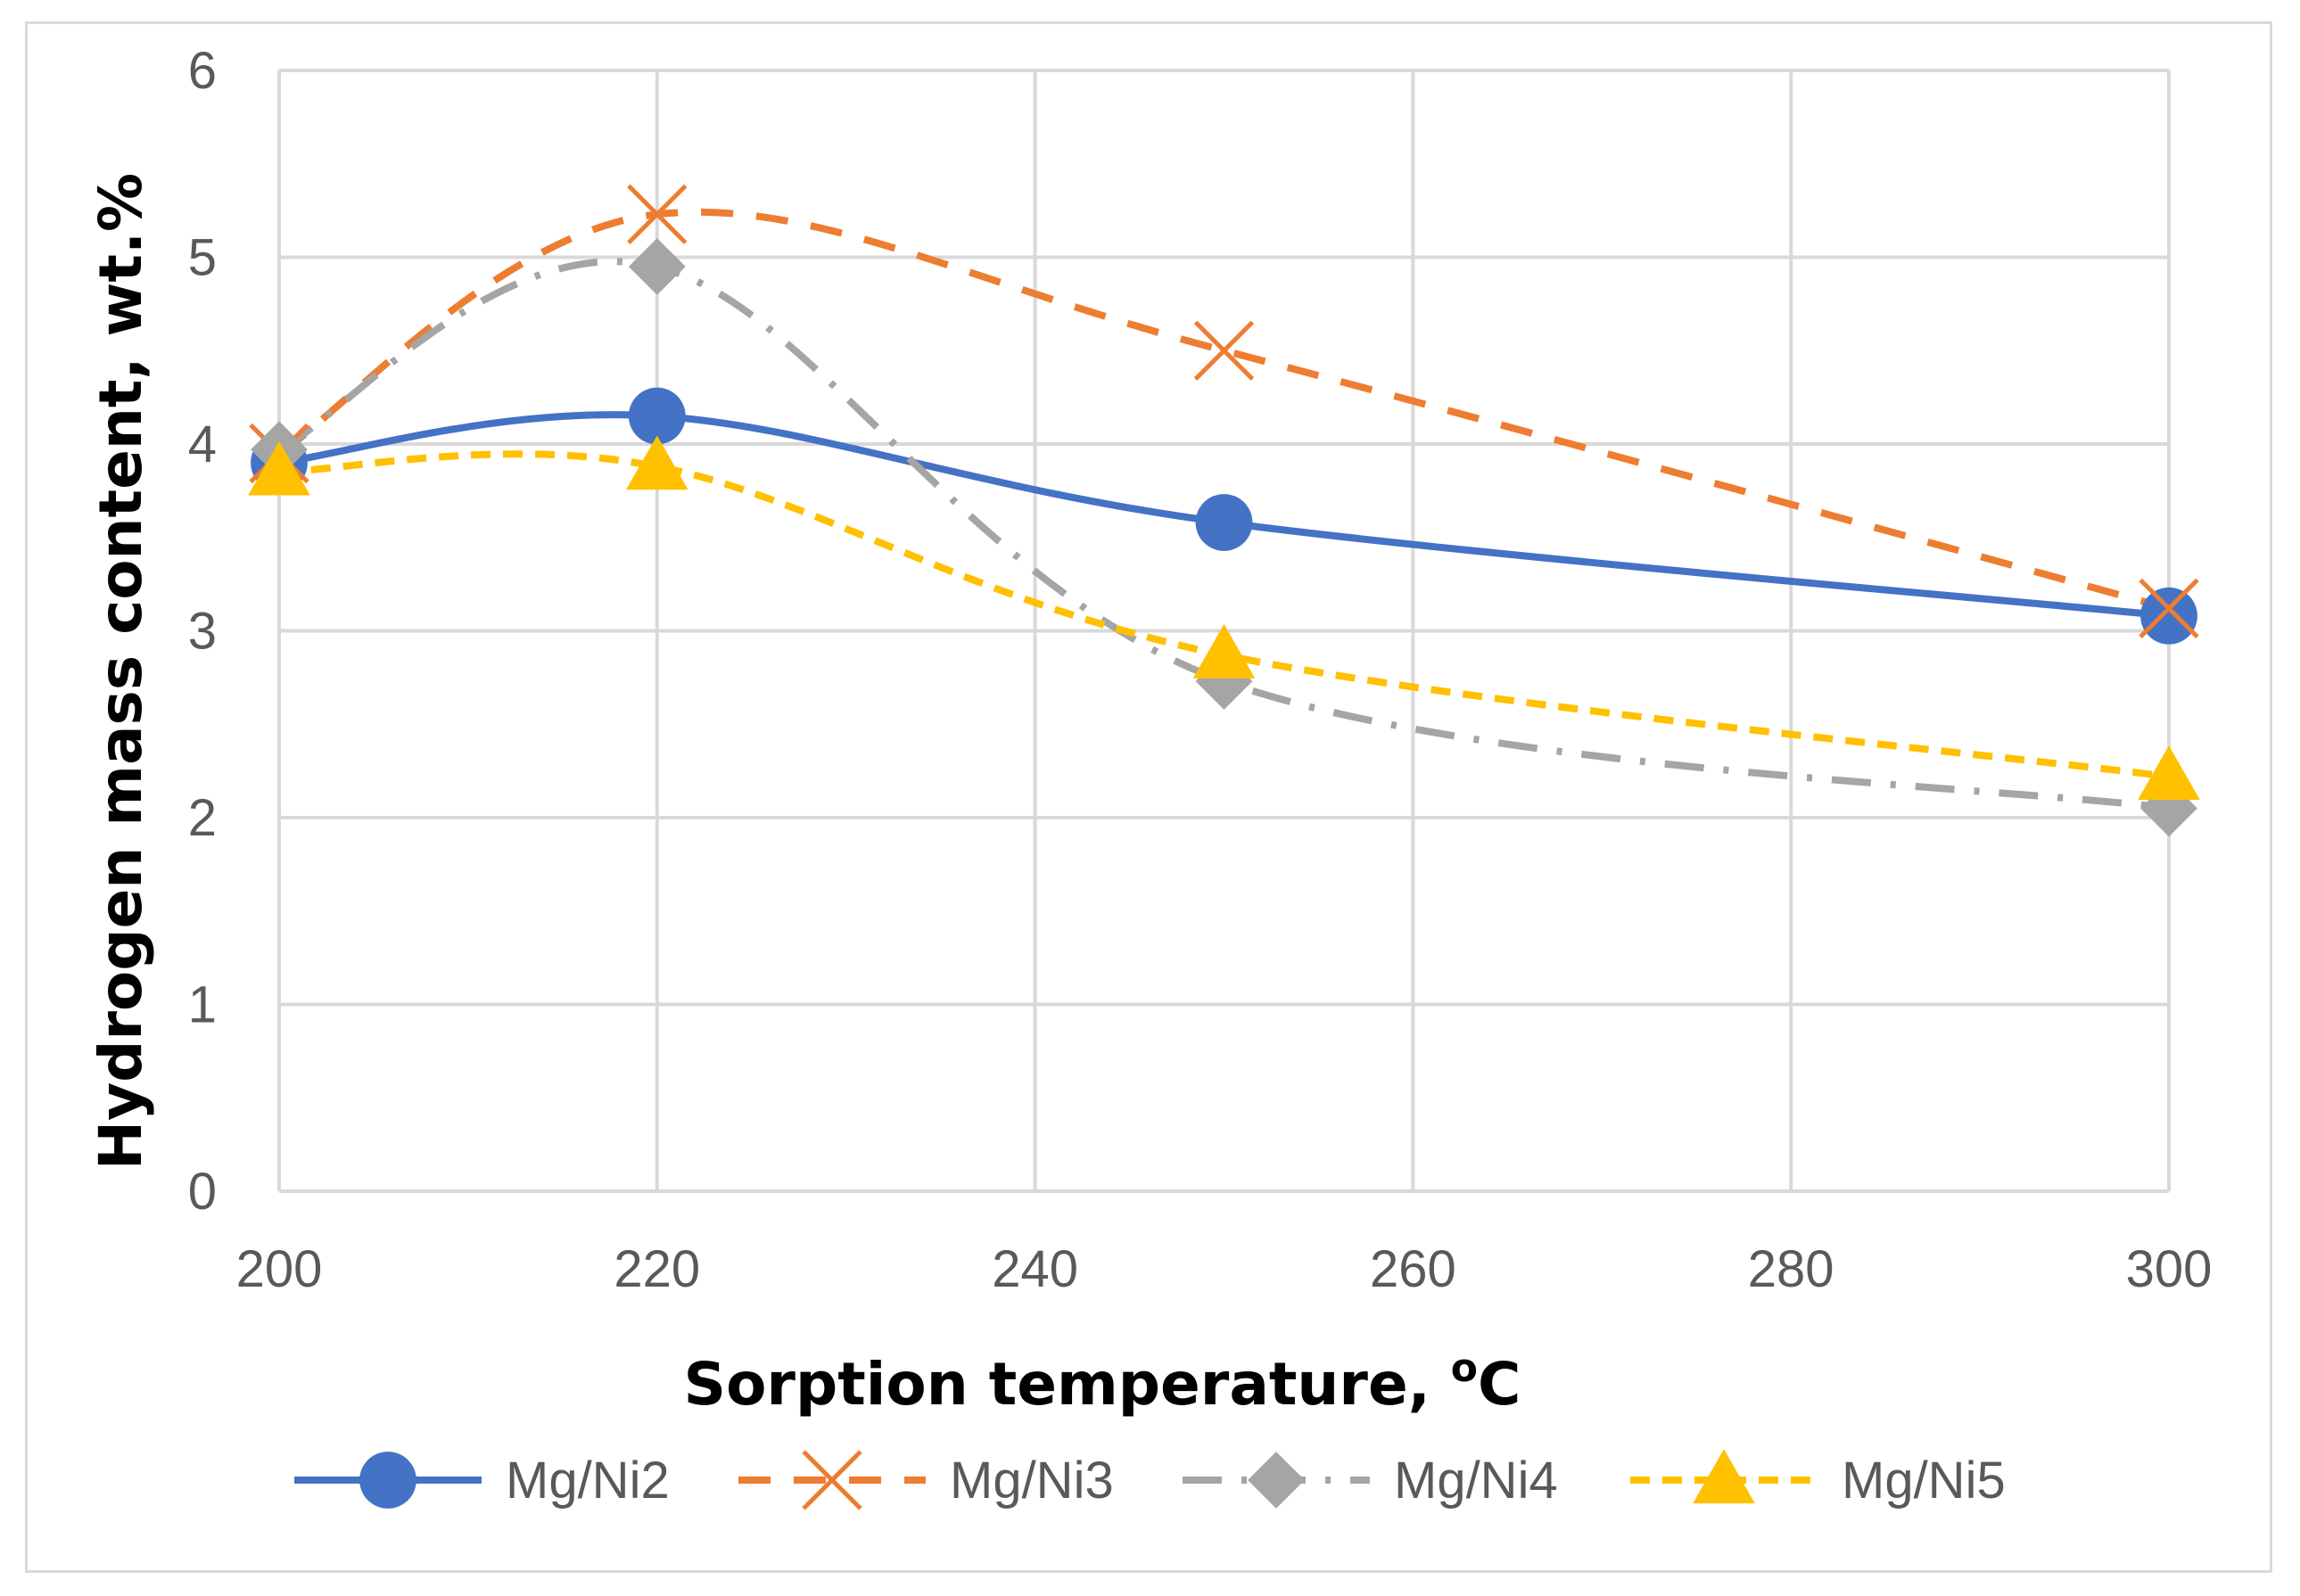  I want to click on legend-item: Mg/Ni3, so click(926, 1480).